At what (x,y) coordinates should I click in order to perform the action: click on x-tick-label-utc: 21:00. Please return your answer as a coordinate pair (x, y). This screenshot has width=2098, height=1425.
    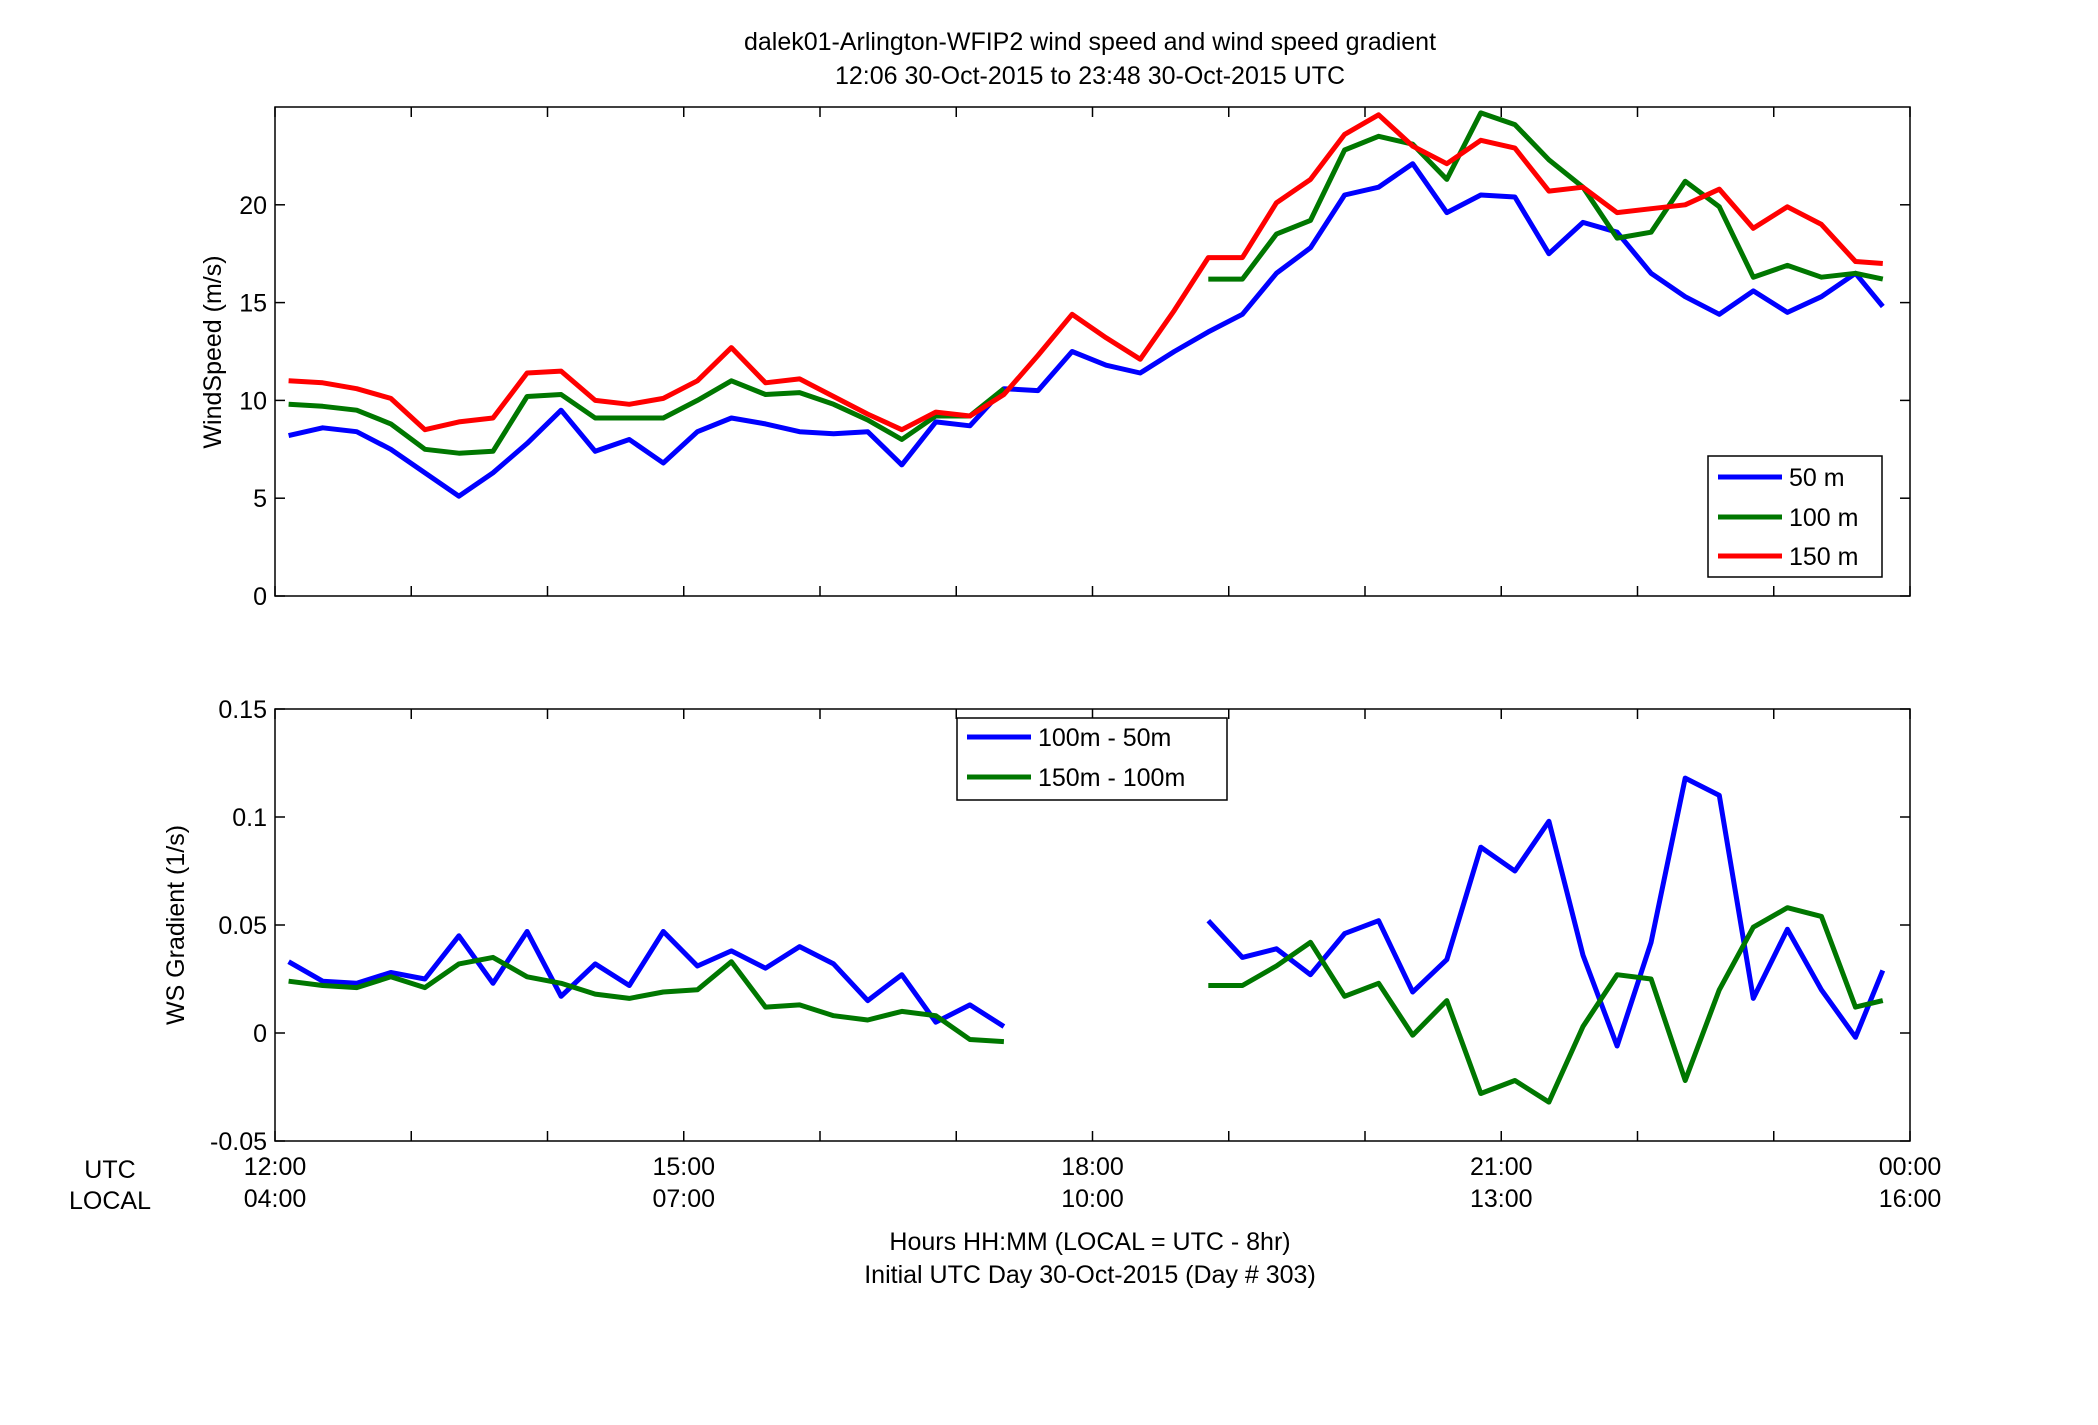
    Looking at the image, I should click on (1501, 1167).